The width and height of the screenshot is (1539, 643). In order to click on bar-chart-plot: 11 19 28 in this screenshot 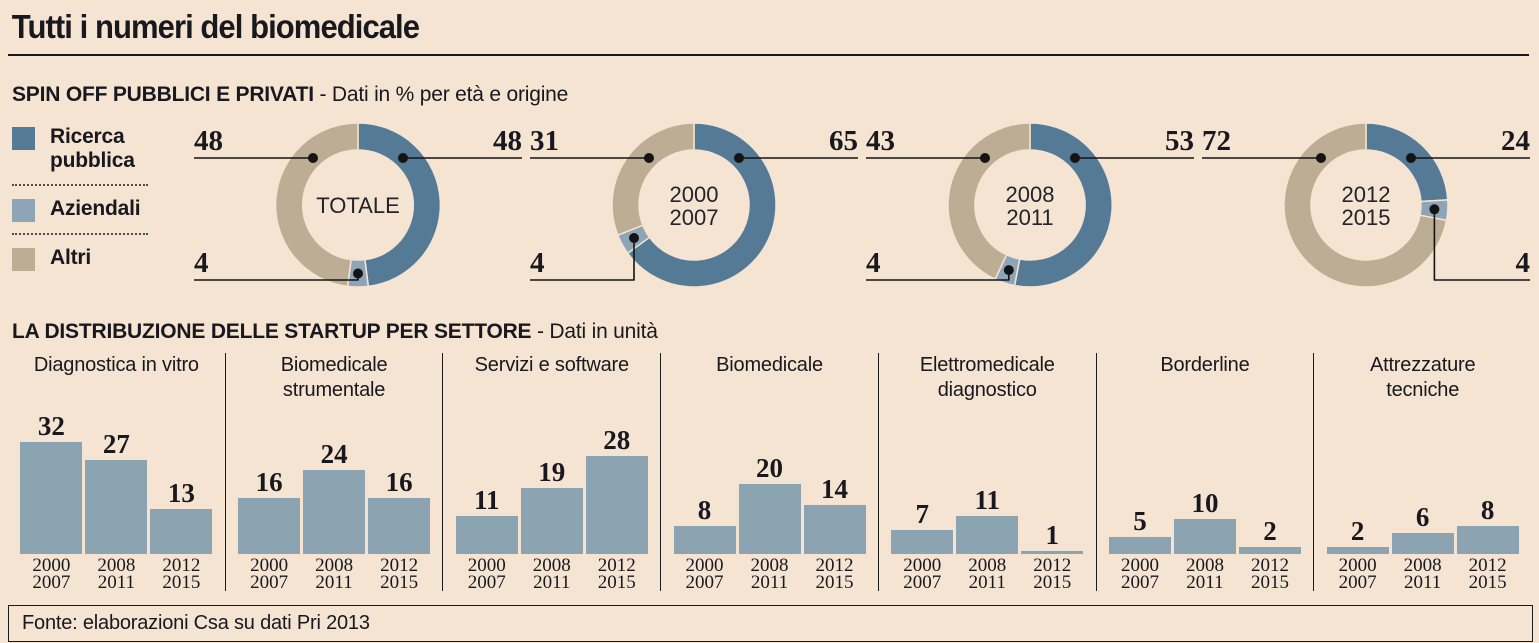, I will do `click(551, 482)`.